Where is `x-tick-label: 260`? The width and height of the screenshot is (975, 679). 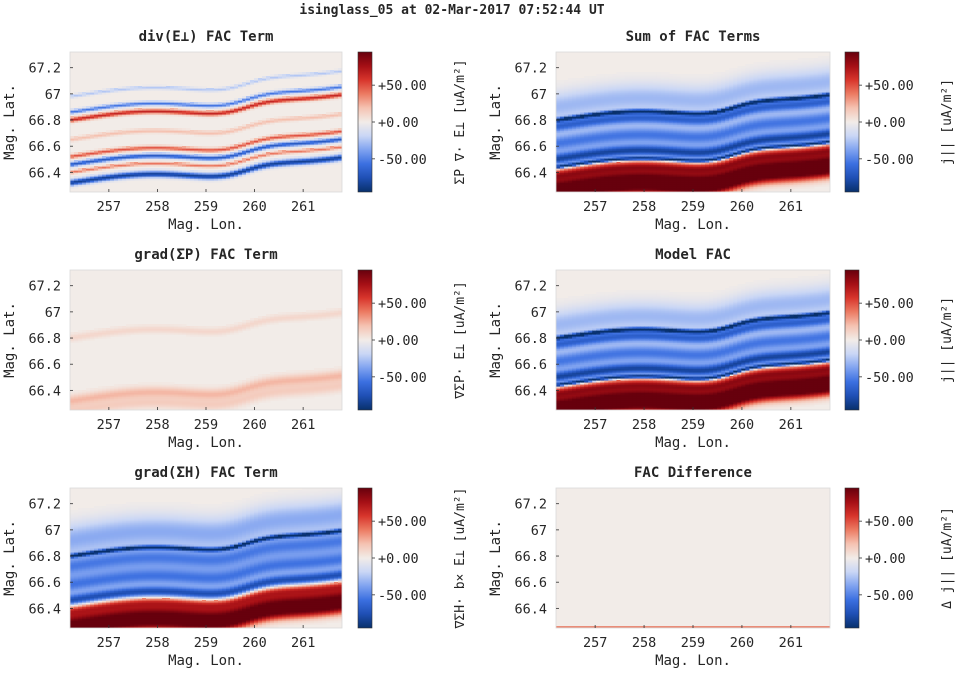 x-tick-label: 260 is located at coordinates (254, 207).